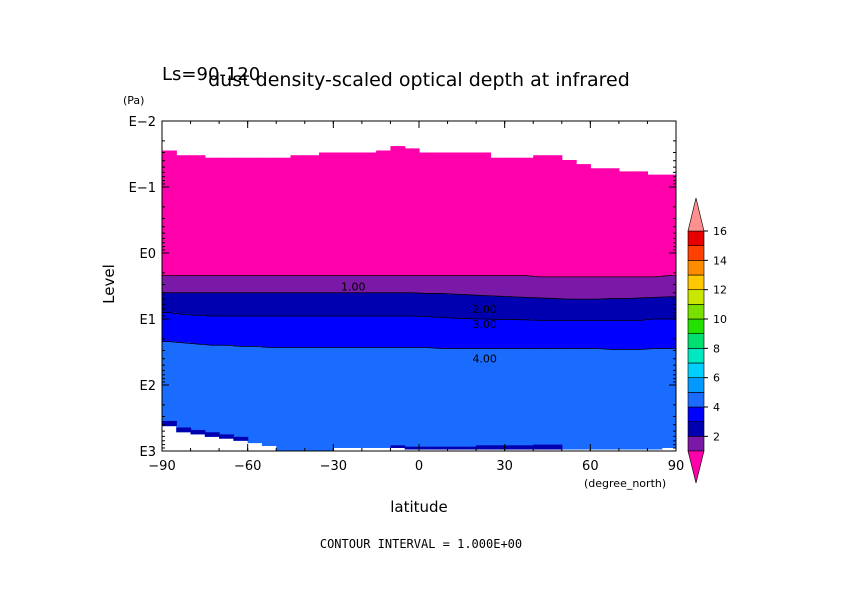 The image size is (842, 595). I want to click on y-axis-label: Level, so click(109, 284).